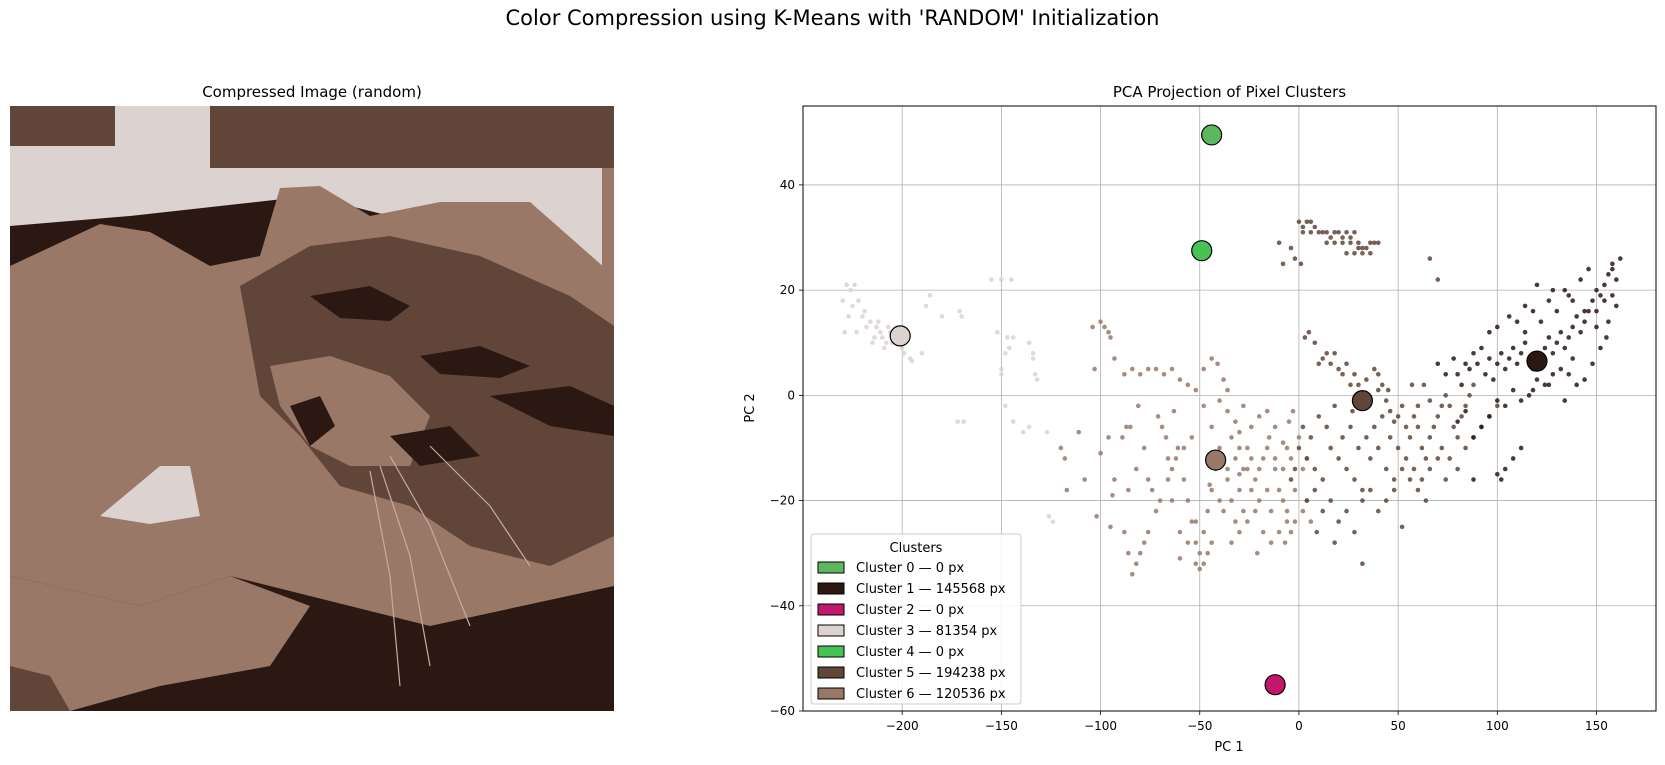 The image size is (1665, 765). What do you see at coordinates (40, 688) in the screenshot?
I see `image-lower-left` at bounding box center [40, 688].